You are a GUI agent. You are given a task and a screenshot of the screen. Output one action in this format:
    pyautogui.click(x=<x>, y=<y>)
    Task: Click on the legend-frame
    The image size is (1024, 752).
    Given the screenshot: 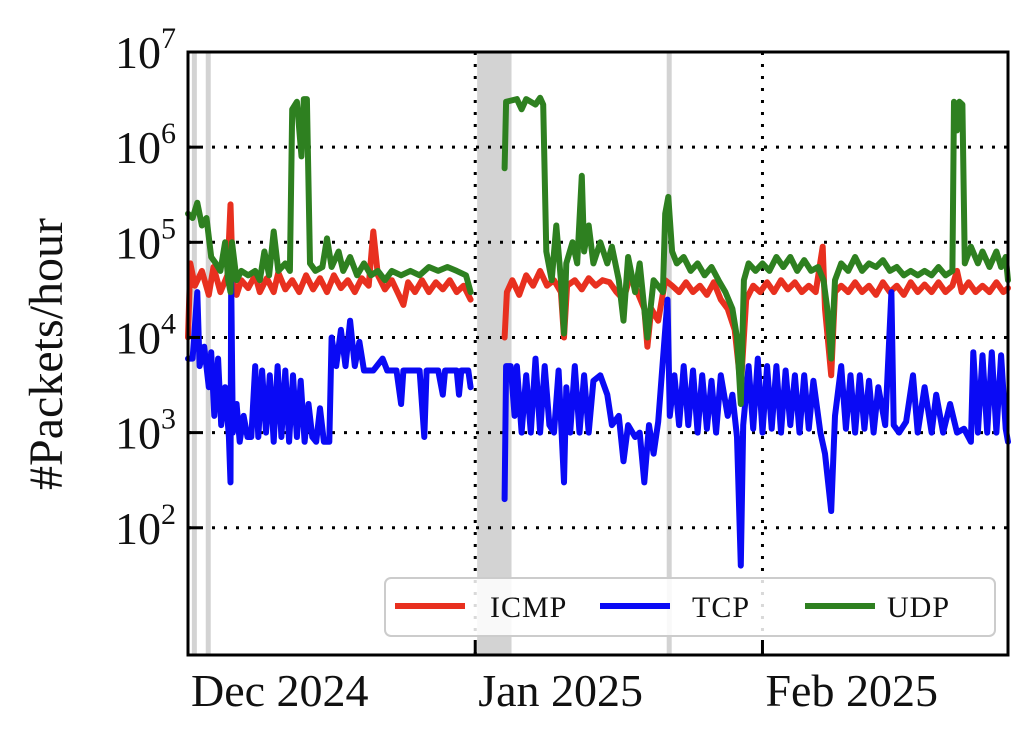 What is the action you would take?
    pyautogui.click(x=690, y=607)
    